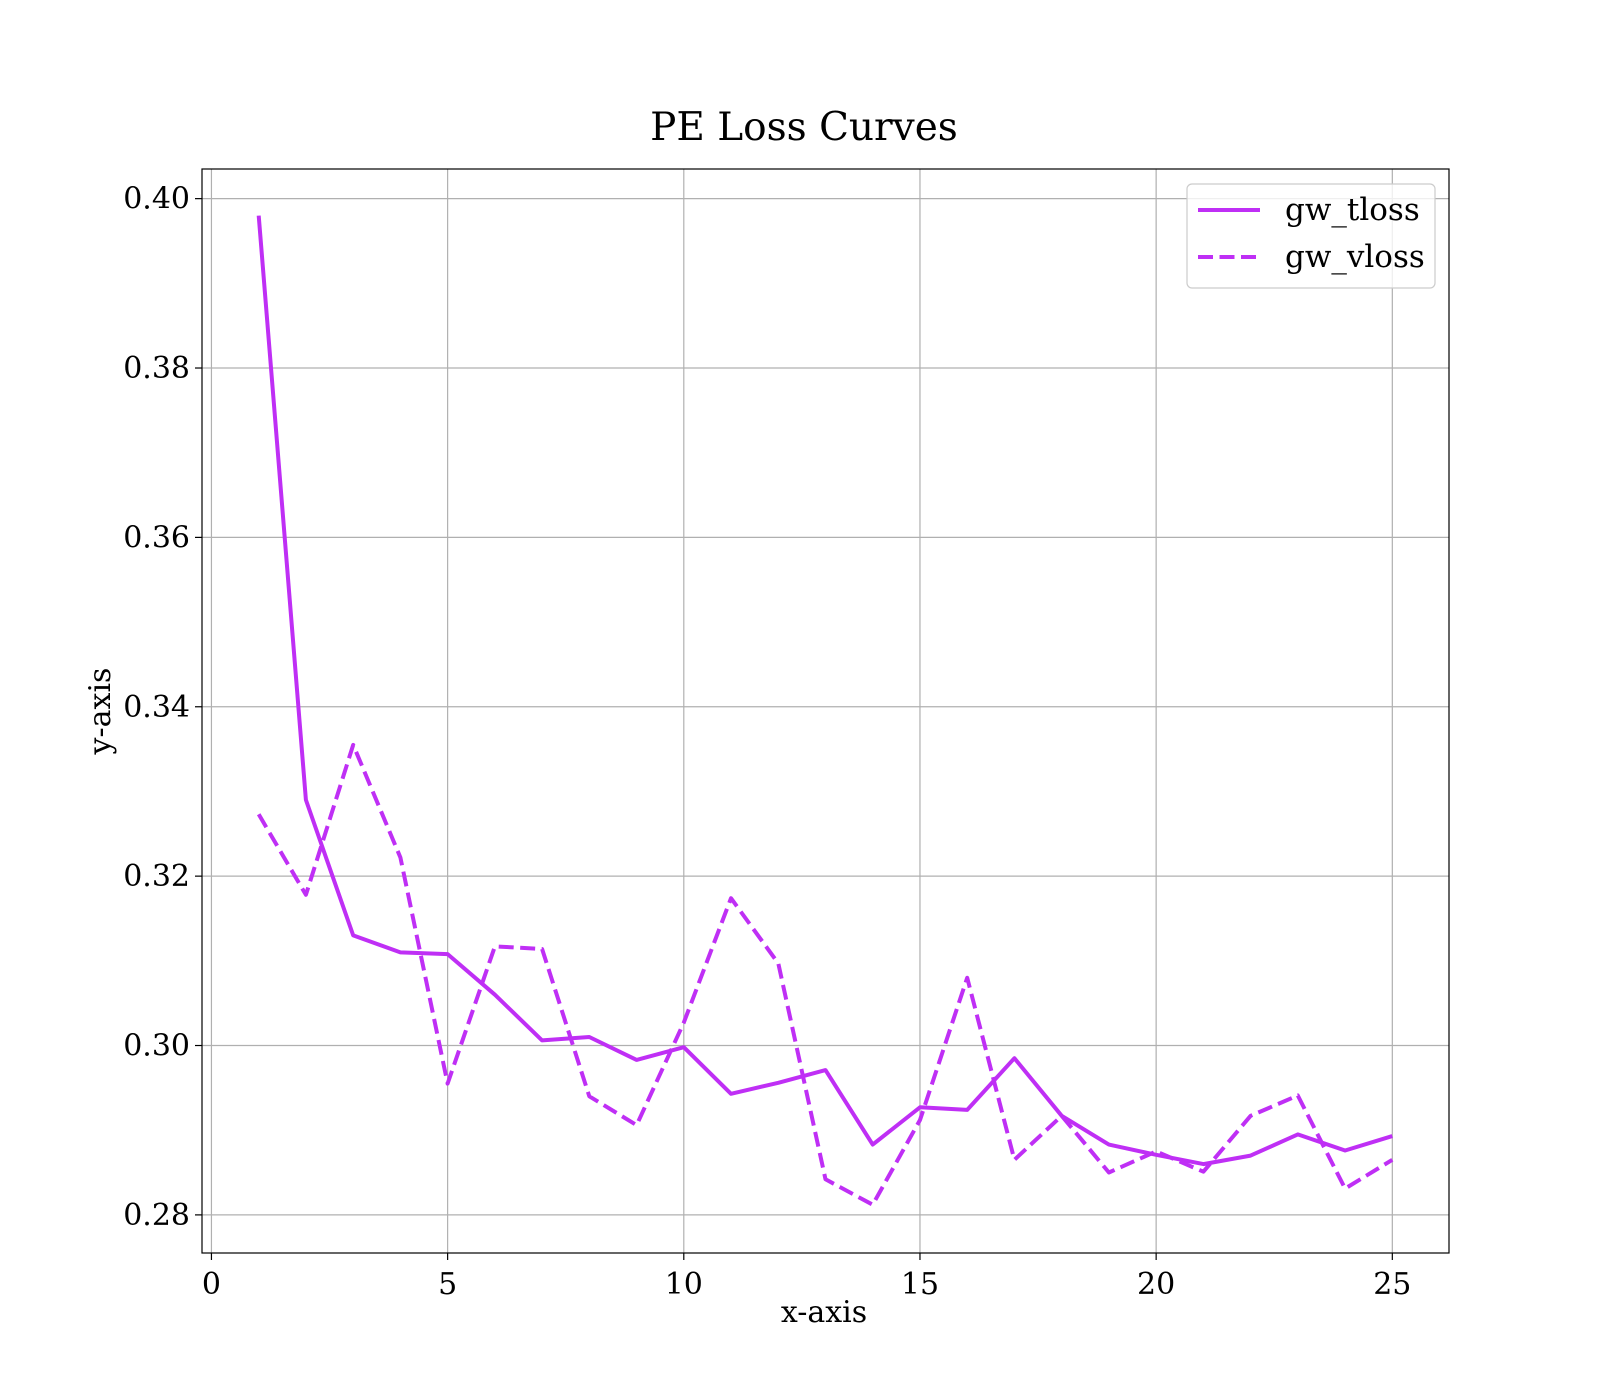 The image size is (1600, 1400). Describe the element at coordinates (156, 537) in the screenshot. I see `y-tick-label: 0.36` at that location.